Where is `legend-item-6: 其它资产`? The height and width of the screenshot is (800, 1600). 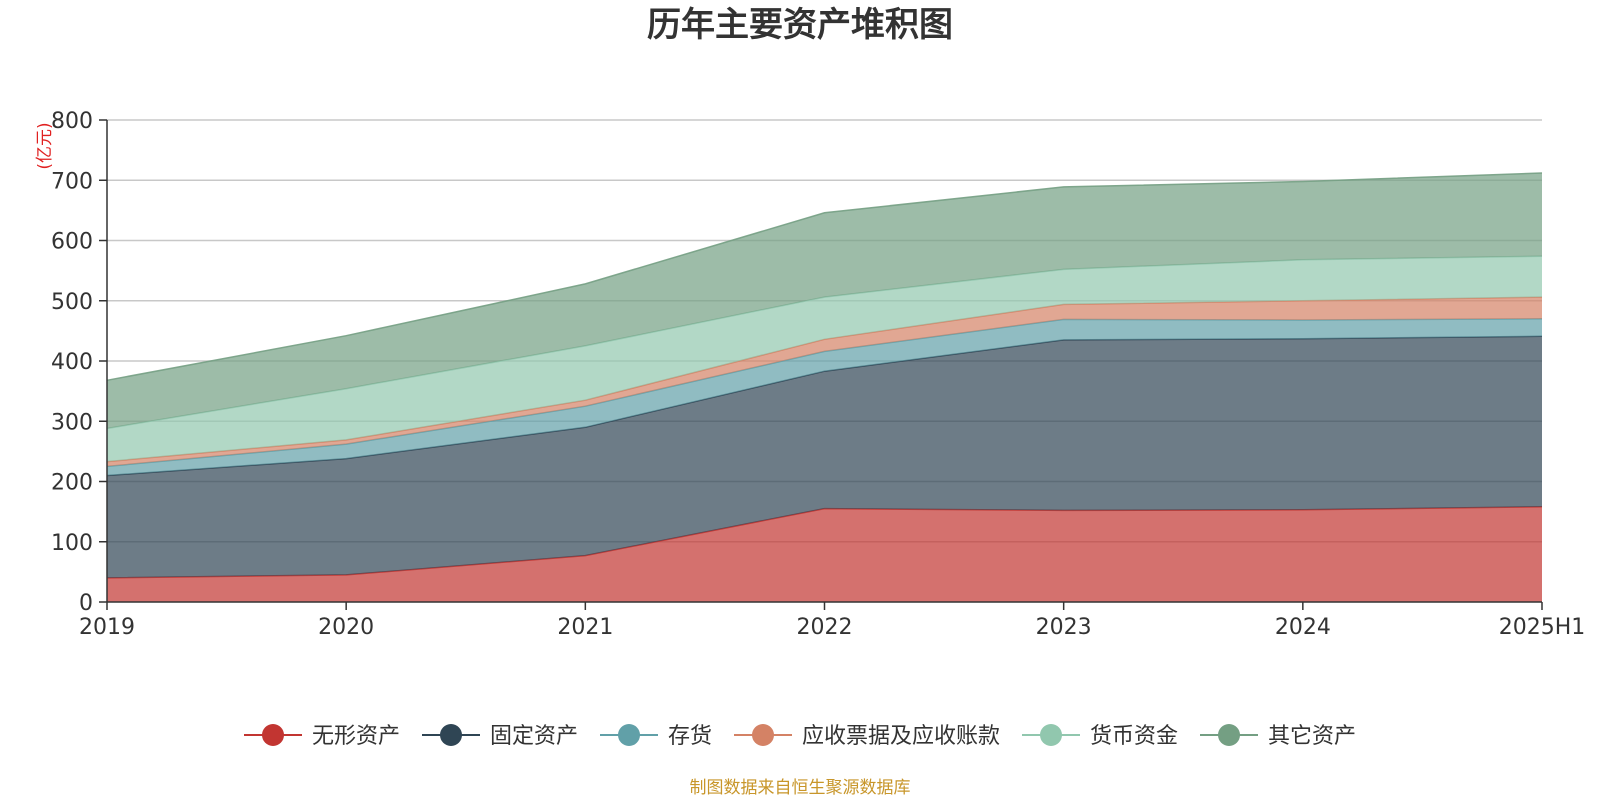
legend-item-6: 其它资产 is located at coordinates (1278, 736).